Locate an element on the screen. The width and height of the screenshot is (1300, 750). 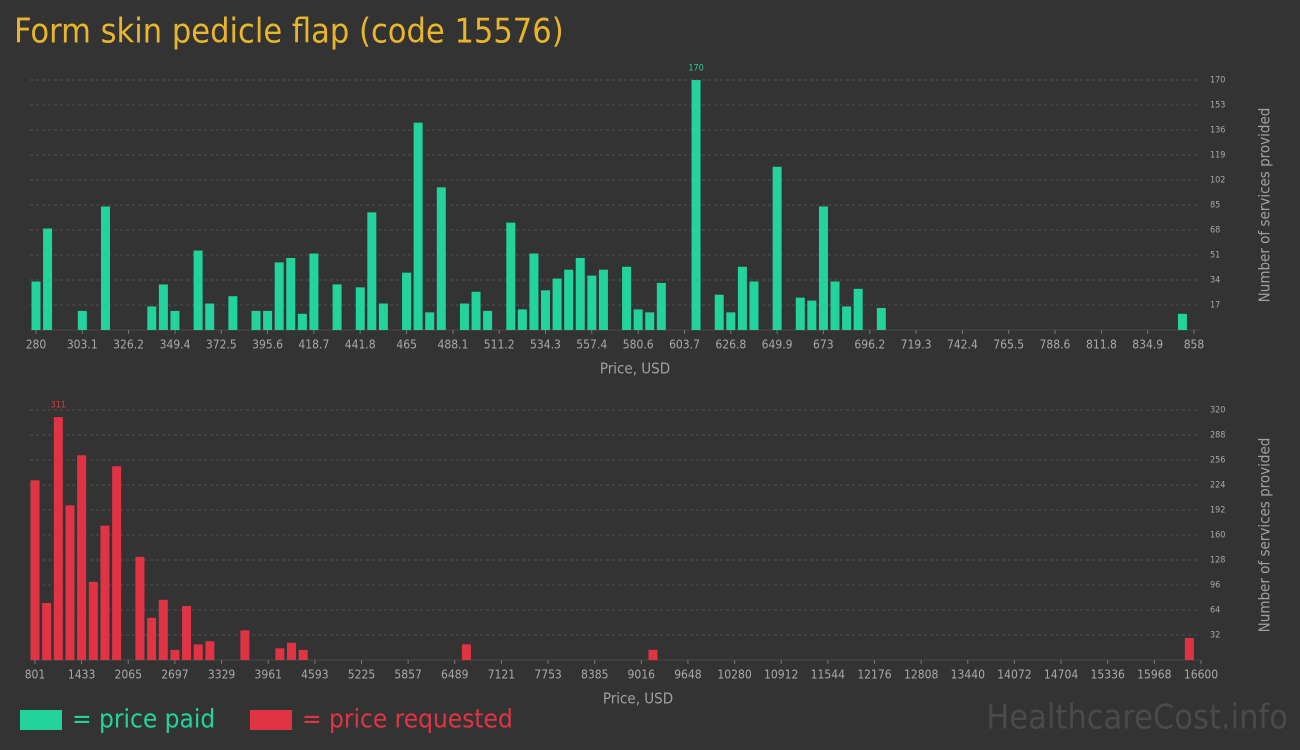
x-tick-label: 14704 is located at coordinates (1061, 675).